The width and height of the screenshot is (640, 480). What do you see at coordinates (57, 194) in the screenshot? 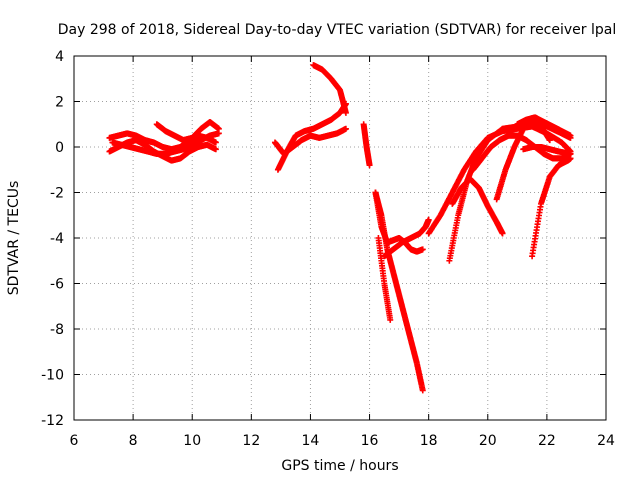
I see `y-tick-label: -2` at bounding box center [57, 194].